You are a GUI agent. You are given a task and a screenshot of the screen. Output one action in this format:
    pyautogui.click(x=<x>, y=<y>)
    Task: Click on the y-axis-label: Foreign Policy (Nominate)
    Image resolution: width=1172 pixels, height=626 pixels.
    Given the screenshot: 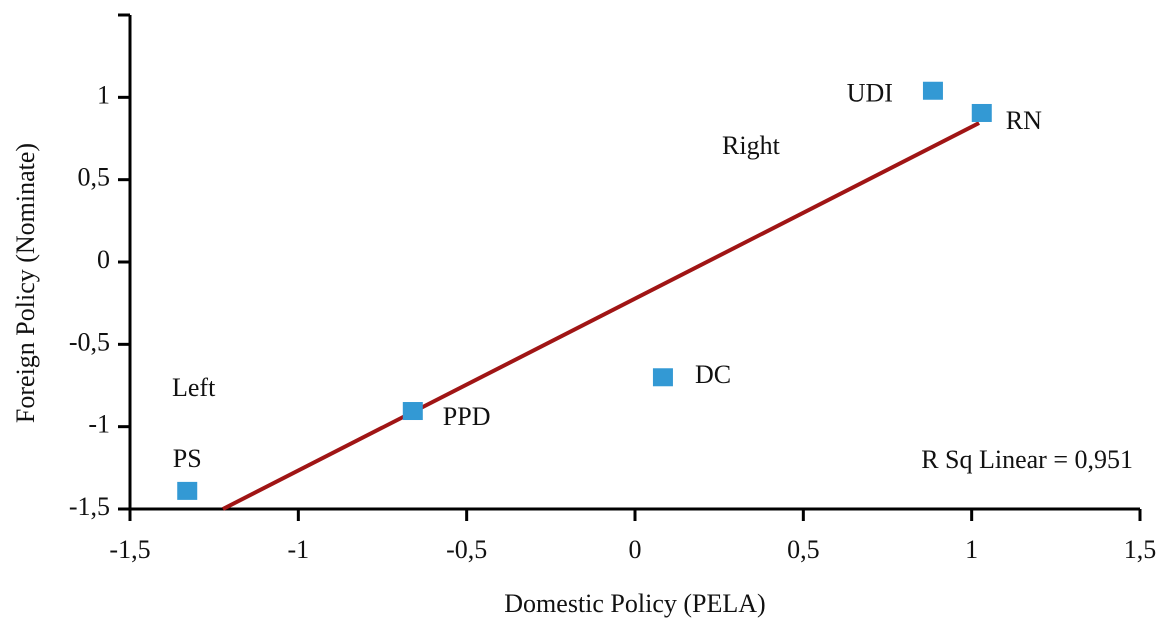 What is the action you would take?
    pyautogui.click(x=25, y=283)
    